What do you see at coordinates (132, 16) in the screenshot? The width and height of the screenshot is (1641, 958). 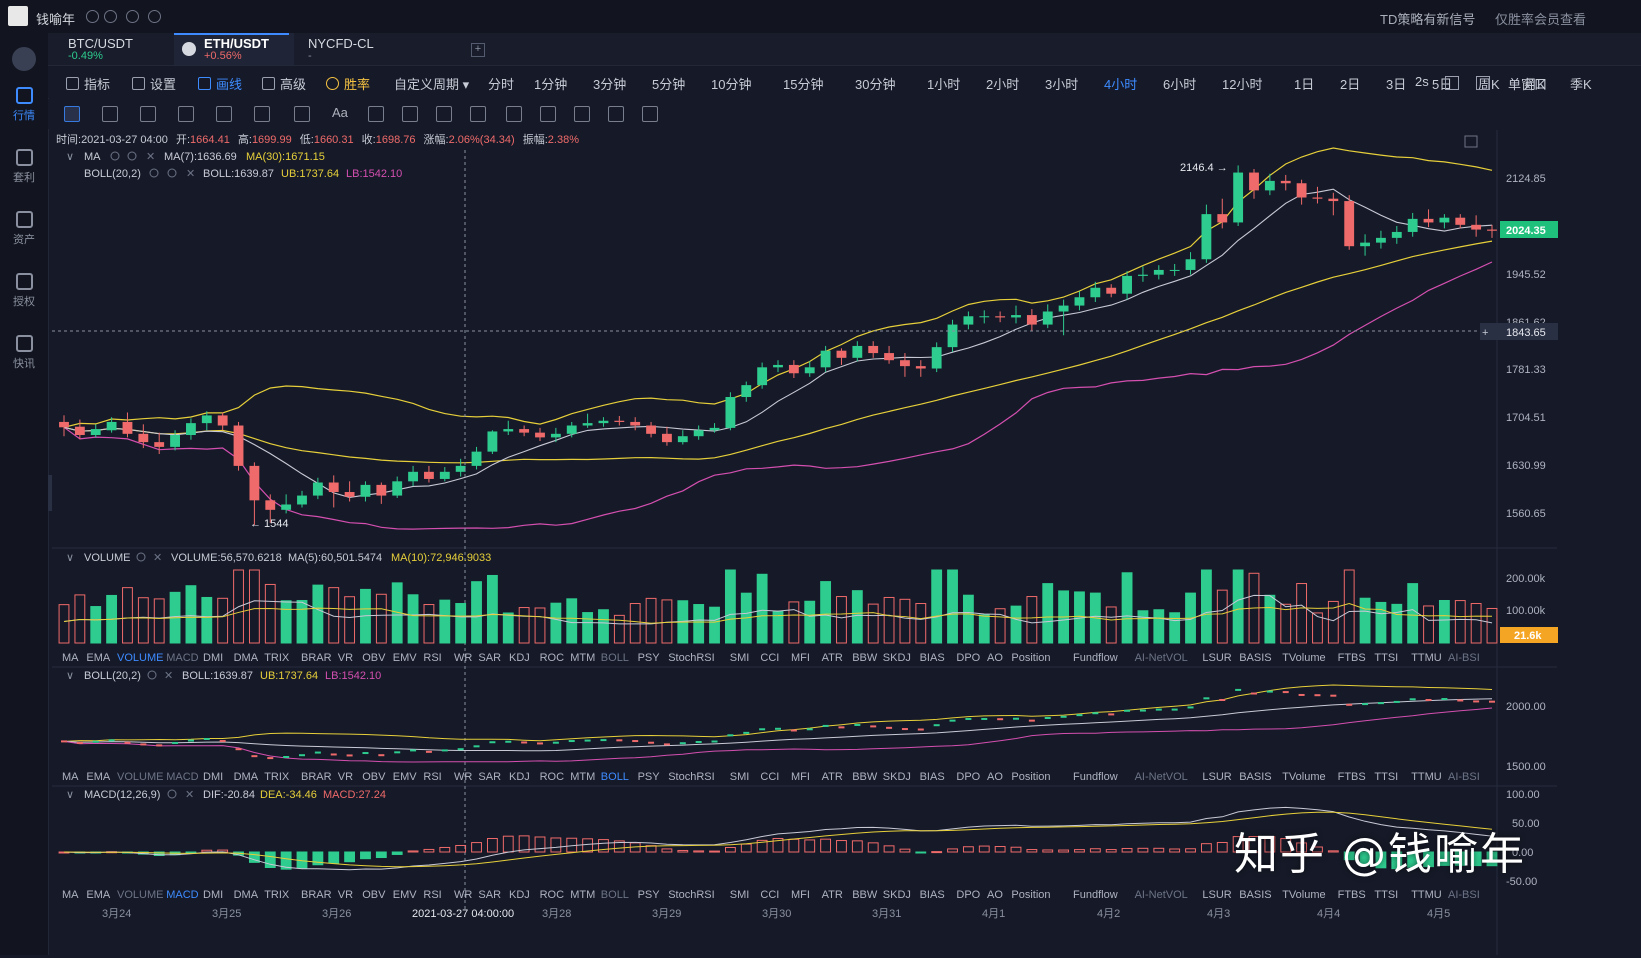 I see `check-icon` at bounding box center [132, 16].